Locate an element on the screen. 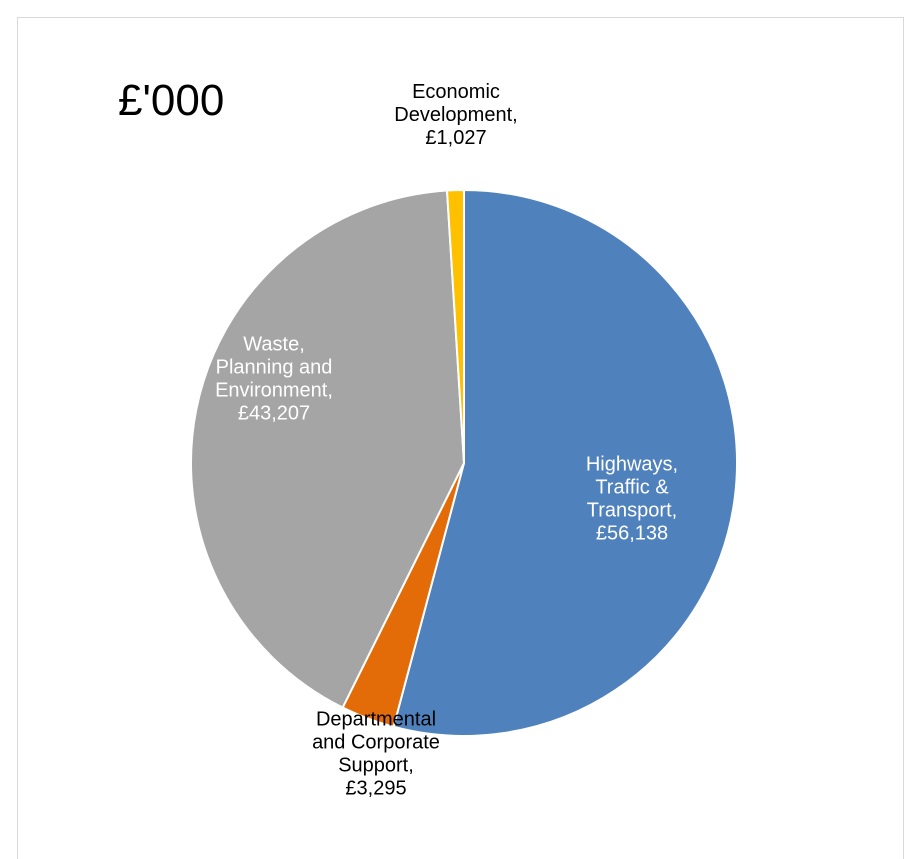 Image resolution: width=922 pixels, height=859 pixels. data-label-economic: Economic Development, £1,027 is located at coordinates (455, 115).